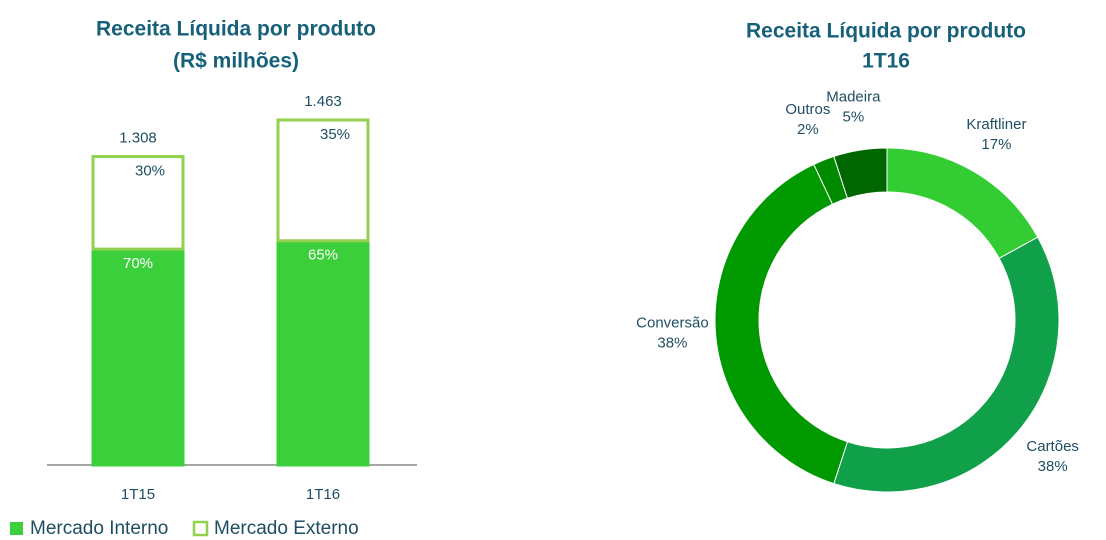 The height and width of the screenshot is (540, 1106). Describe the element at coordinates (138, 494) in the screenshot. I see `x-tick-label: 1T15` at that location.